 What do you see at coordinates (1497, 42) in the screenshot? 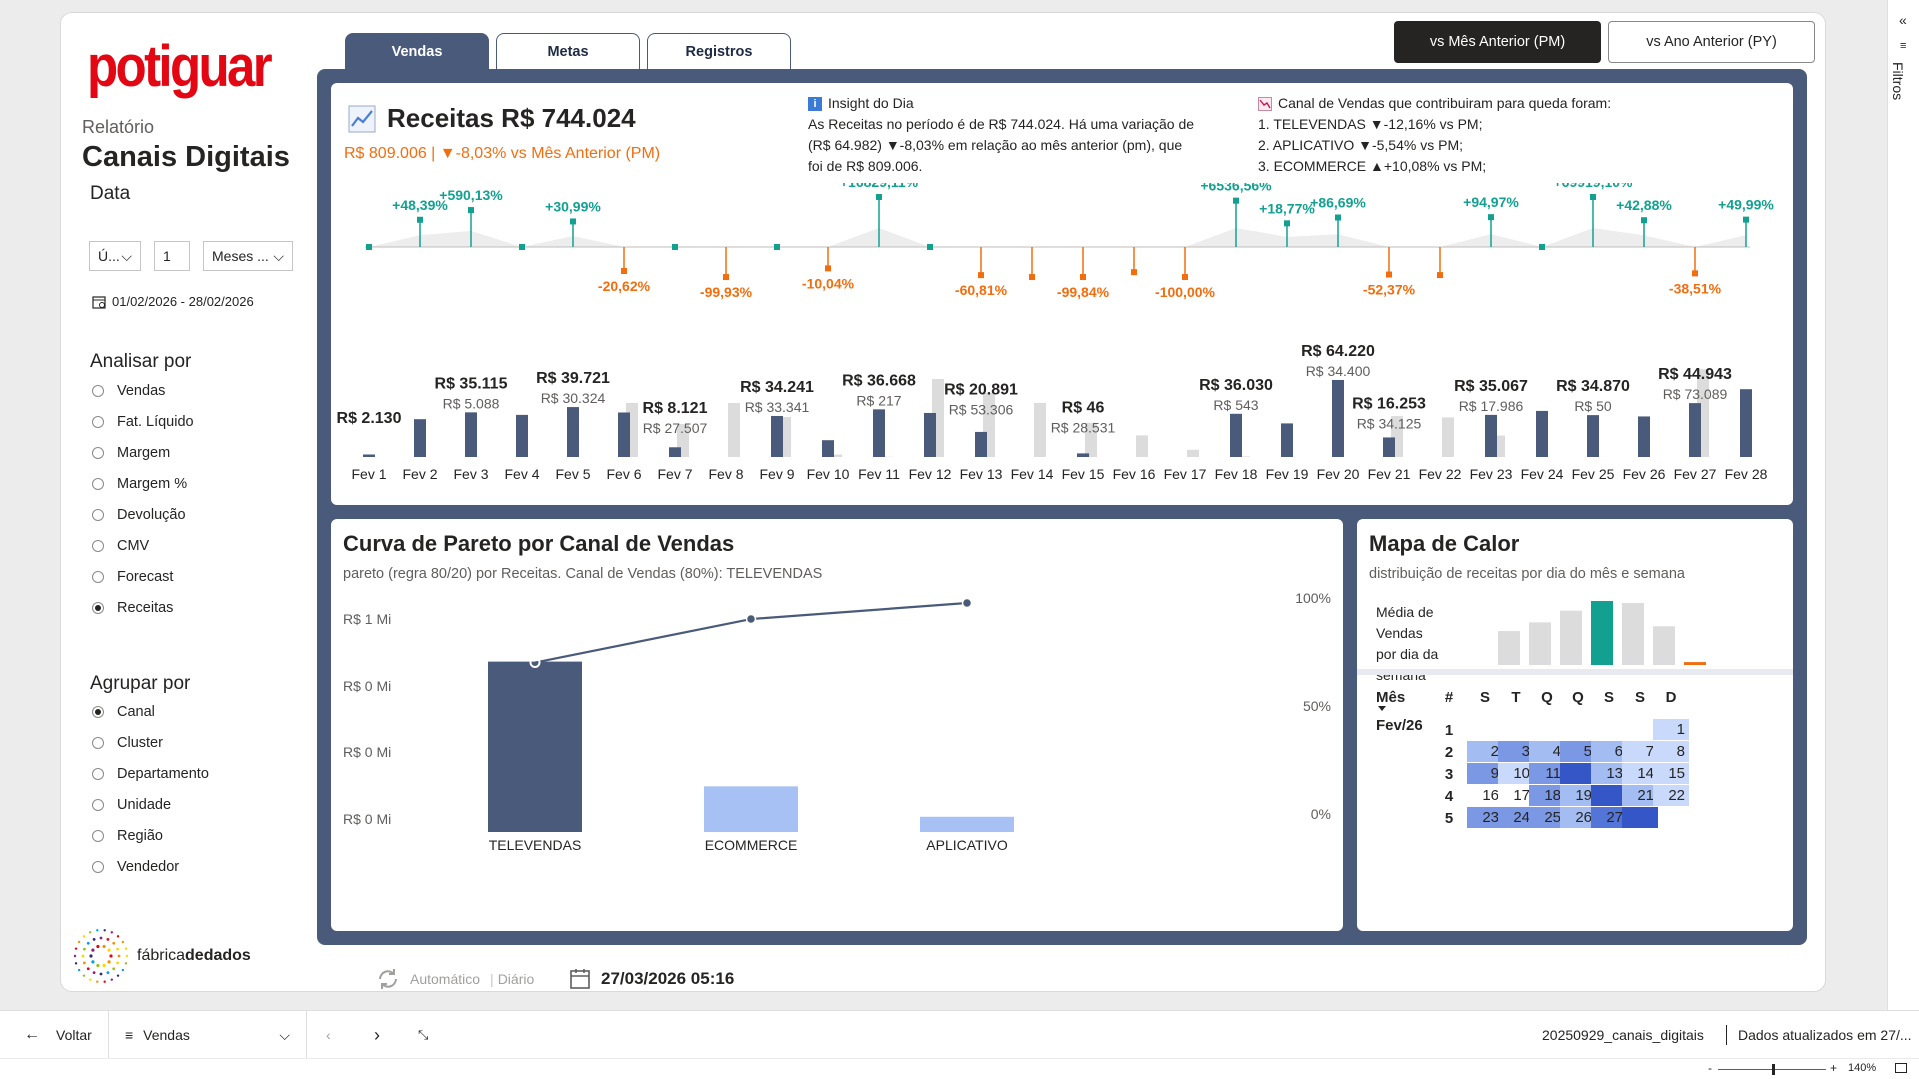
I see `compare-pm-button: vs Mês Anterior (PM)` at bounding box center [1497, 42].